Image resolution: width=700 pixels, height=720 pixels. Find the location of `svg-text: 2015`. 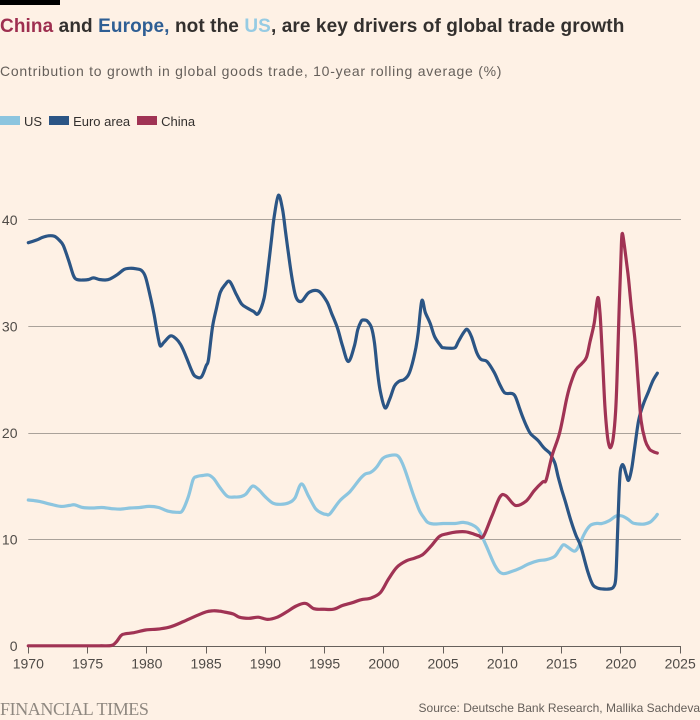

svg-text: 2015 is located at coordinates (561, 664).